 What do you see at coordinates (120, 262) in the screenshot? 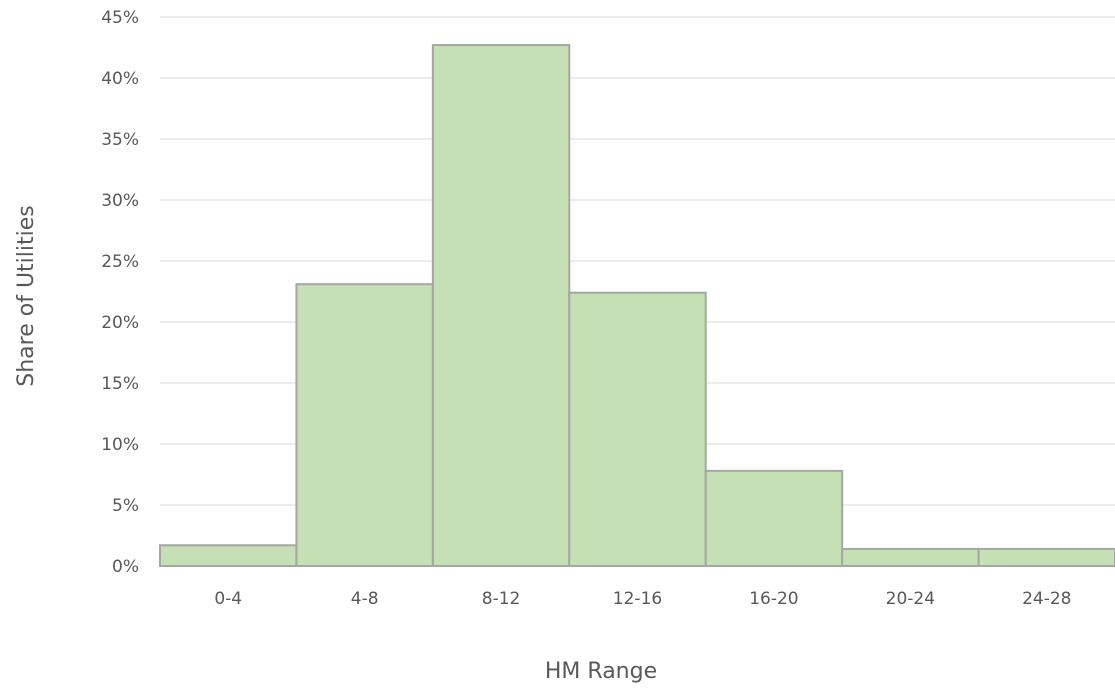
I see `y-tick-label: 25%` at bounding box center [120, 262].